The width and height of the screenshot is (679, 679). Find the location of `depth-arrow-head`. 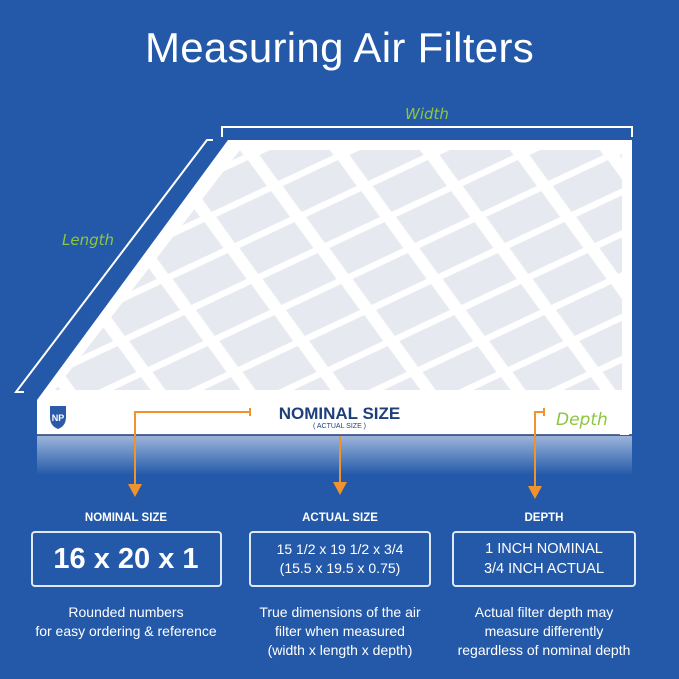

depth-arrow-head is located at coordinates (535, 492).